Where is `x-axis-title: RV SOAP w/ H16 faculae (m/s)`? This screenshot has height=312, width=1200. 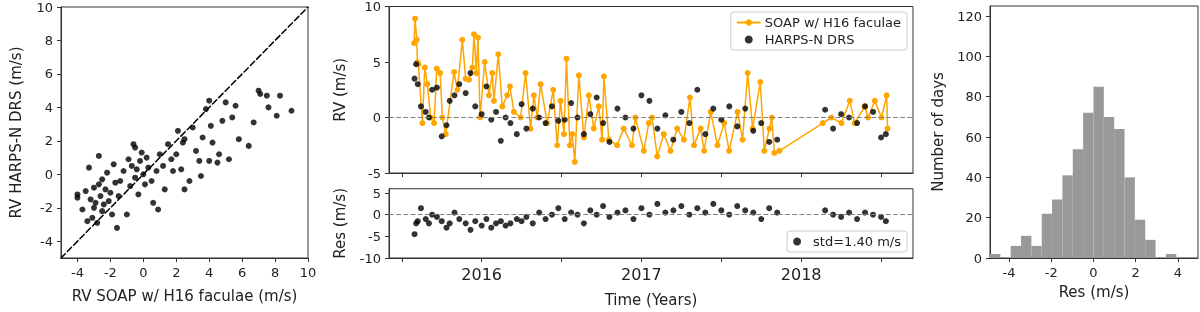
x-axis-title: RV SOAP w/ H16 faculae (m/s) is located at coordinates (184, 295).